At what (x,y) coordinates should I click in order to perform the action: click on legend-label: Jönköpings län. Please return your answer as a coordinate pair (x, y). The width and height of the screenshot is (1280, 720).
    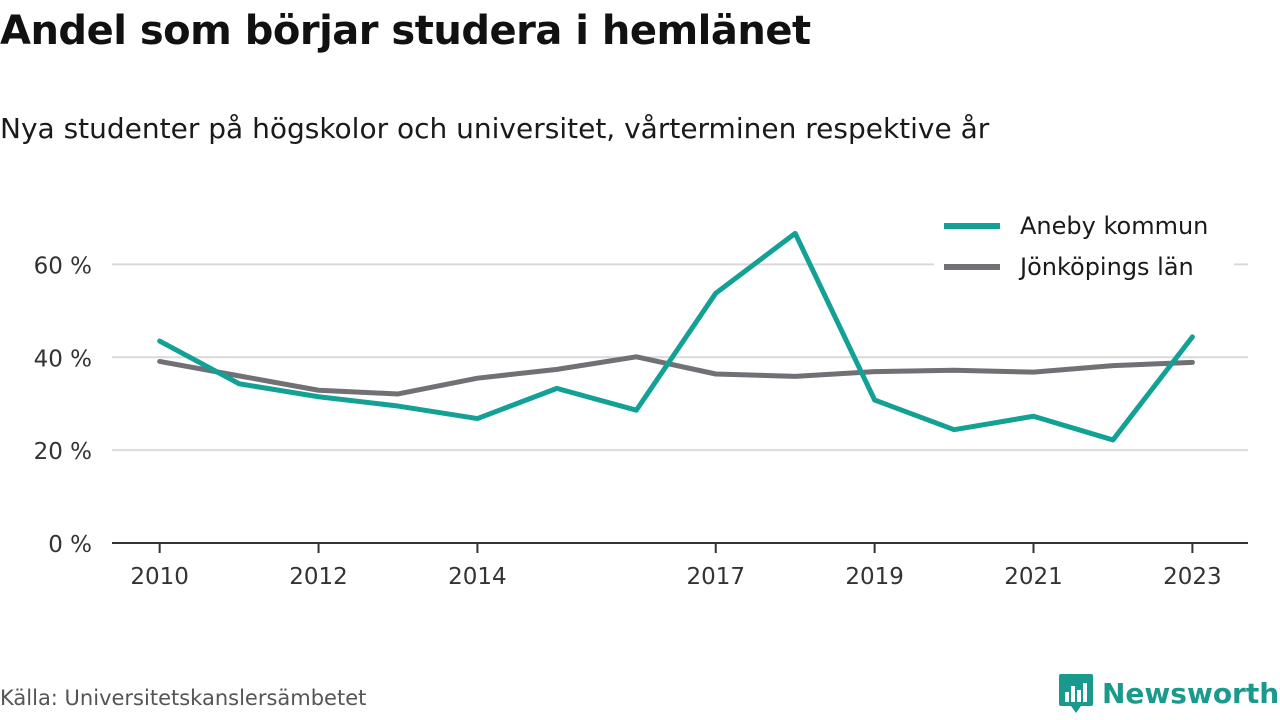
    Looking at the image, I should click on (1106, 267).